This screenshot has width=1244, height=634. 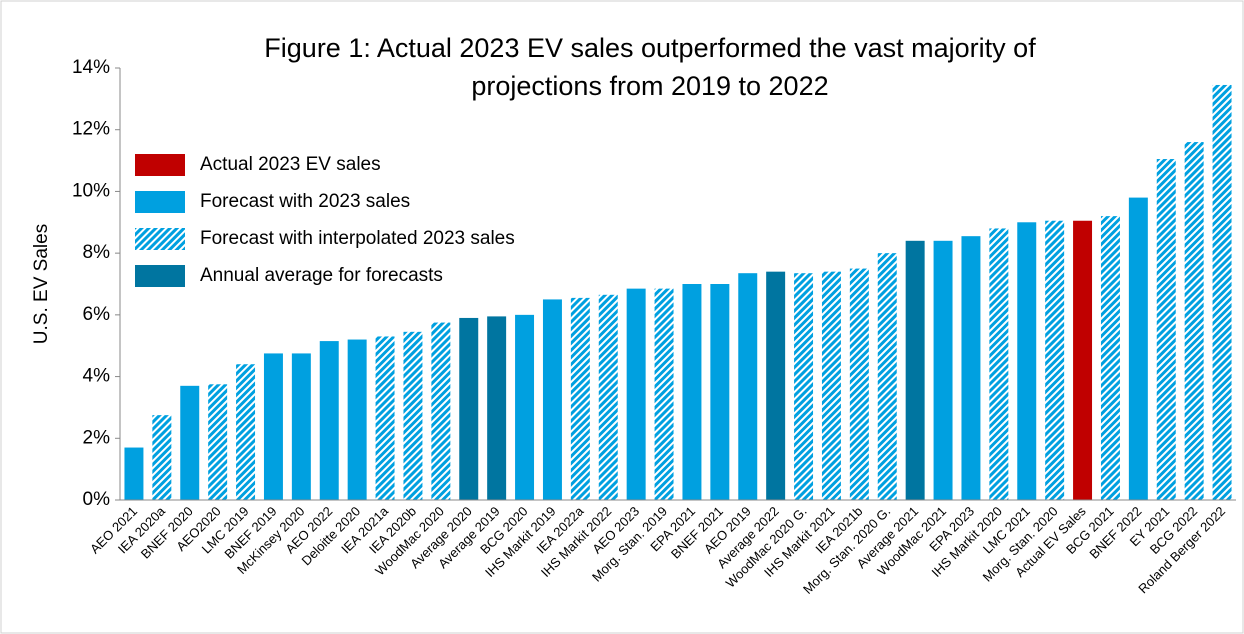 I want to click on y-tick-label: 4%, so click(x=97, y=376).